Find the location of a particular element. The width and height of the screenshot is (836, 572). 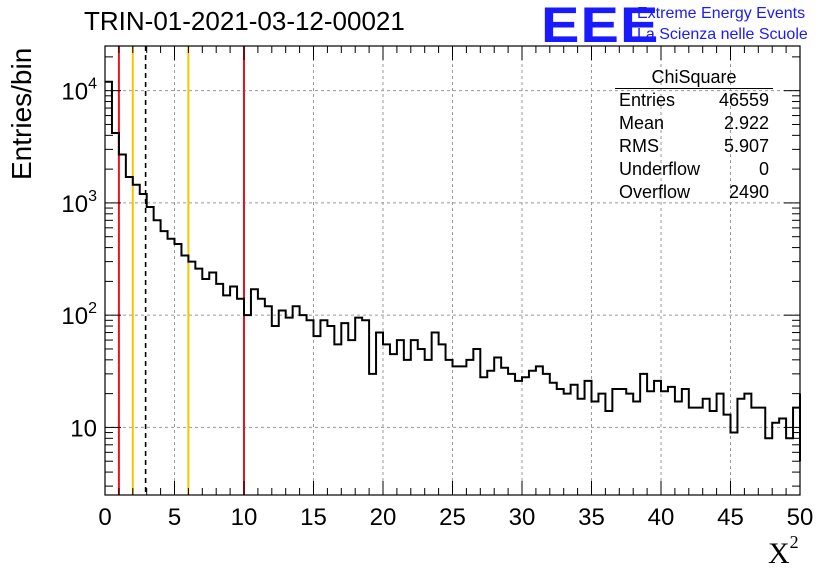

stats-label: Underflow is located at coordinates (660, 169).